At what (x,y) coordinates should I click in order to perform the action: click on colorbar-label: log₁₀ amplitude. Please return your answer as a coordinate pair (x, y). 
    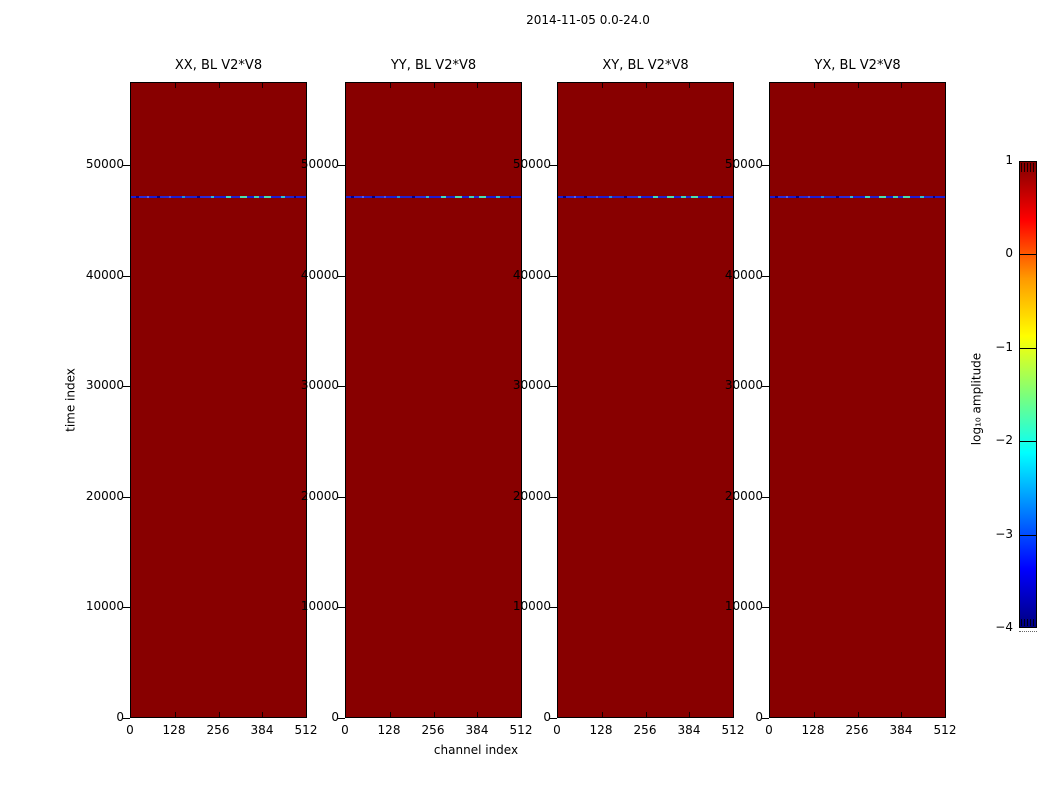
    Looking at the image, I should click on (976, 399).